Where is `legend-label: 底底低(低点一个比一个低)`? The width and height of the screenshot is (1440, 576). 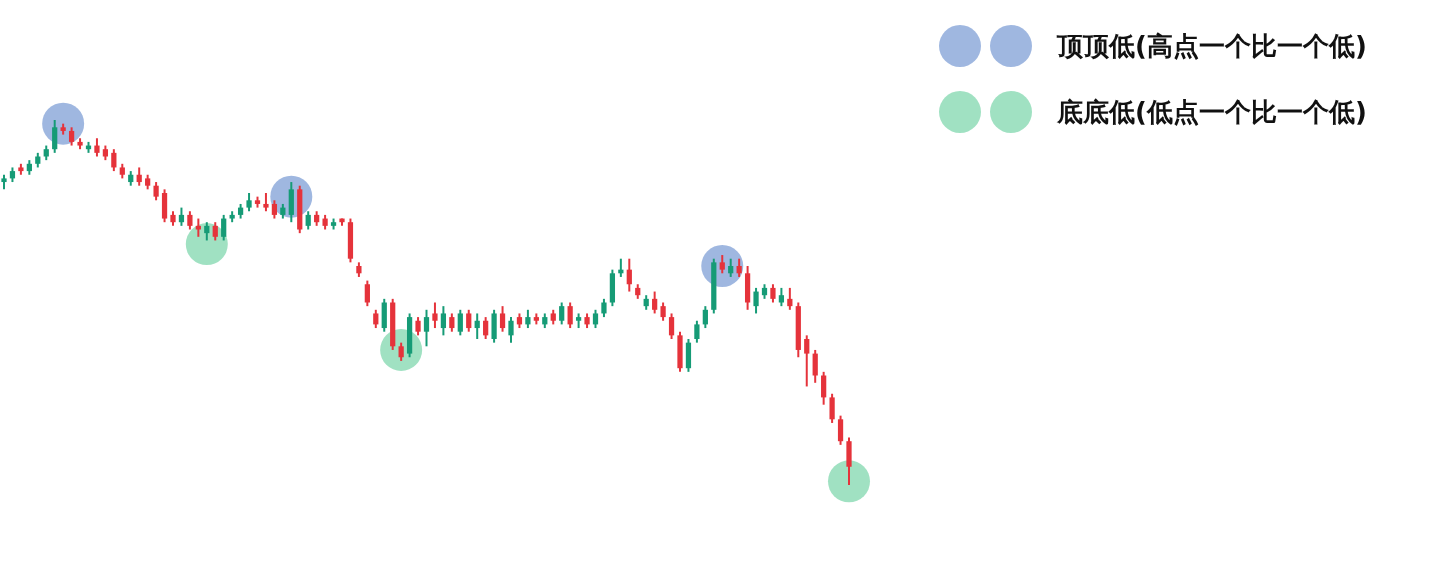 legend-label: 底底低(低点一个比一个低) is located at coordinates (1211, 112).